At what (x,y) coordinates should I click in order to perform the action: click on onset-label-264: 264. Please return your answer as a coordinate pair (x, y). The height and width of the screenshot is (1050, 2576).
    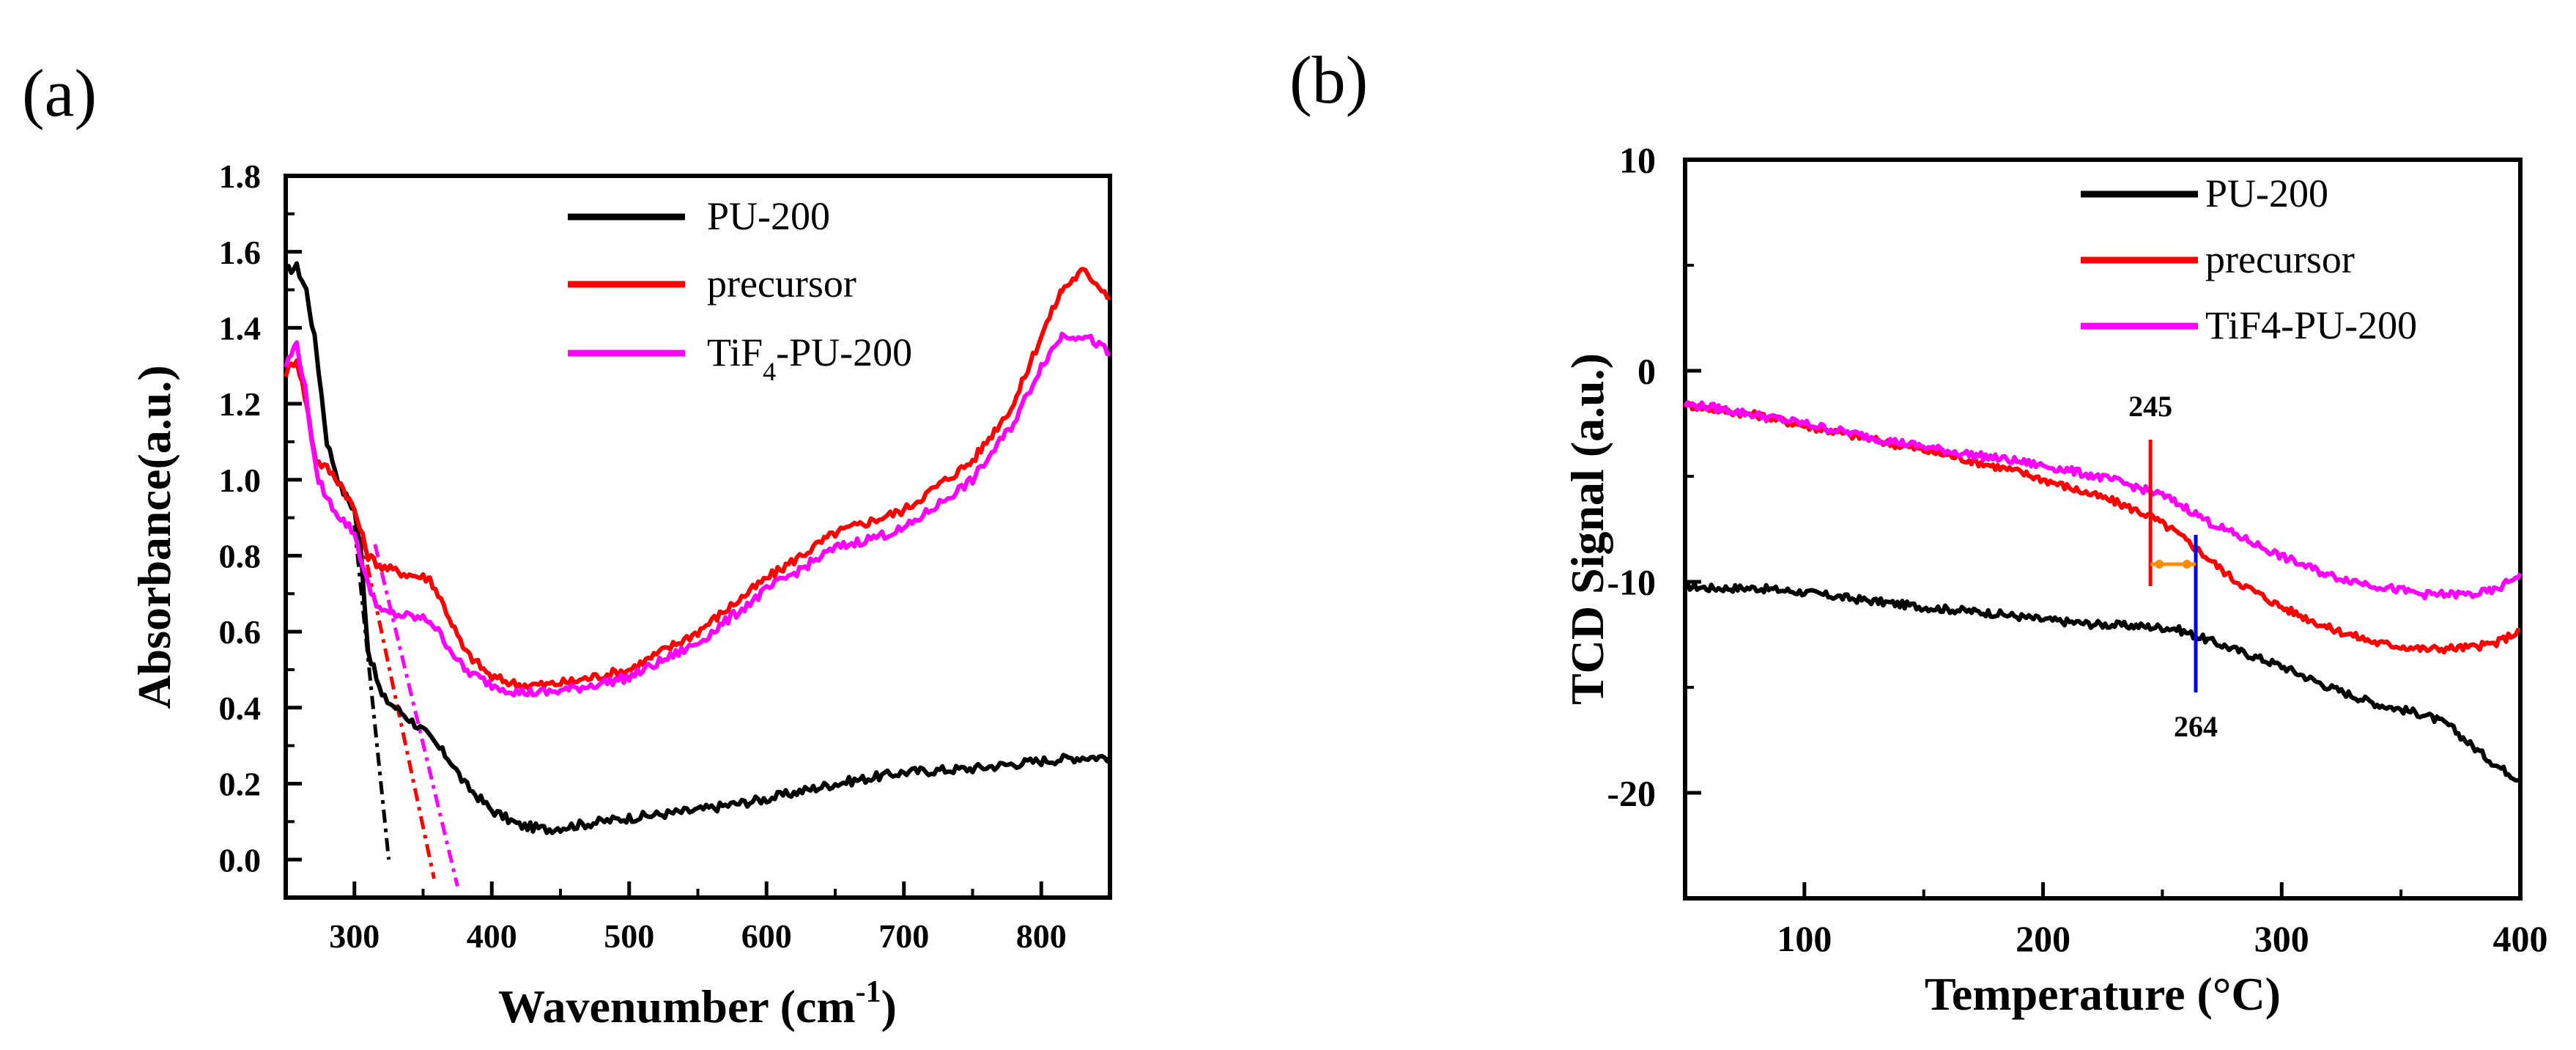
    Looking at the image, I should click on (2196, 726).